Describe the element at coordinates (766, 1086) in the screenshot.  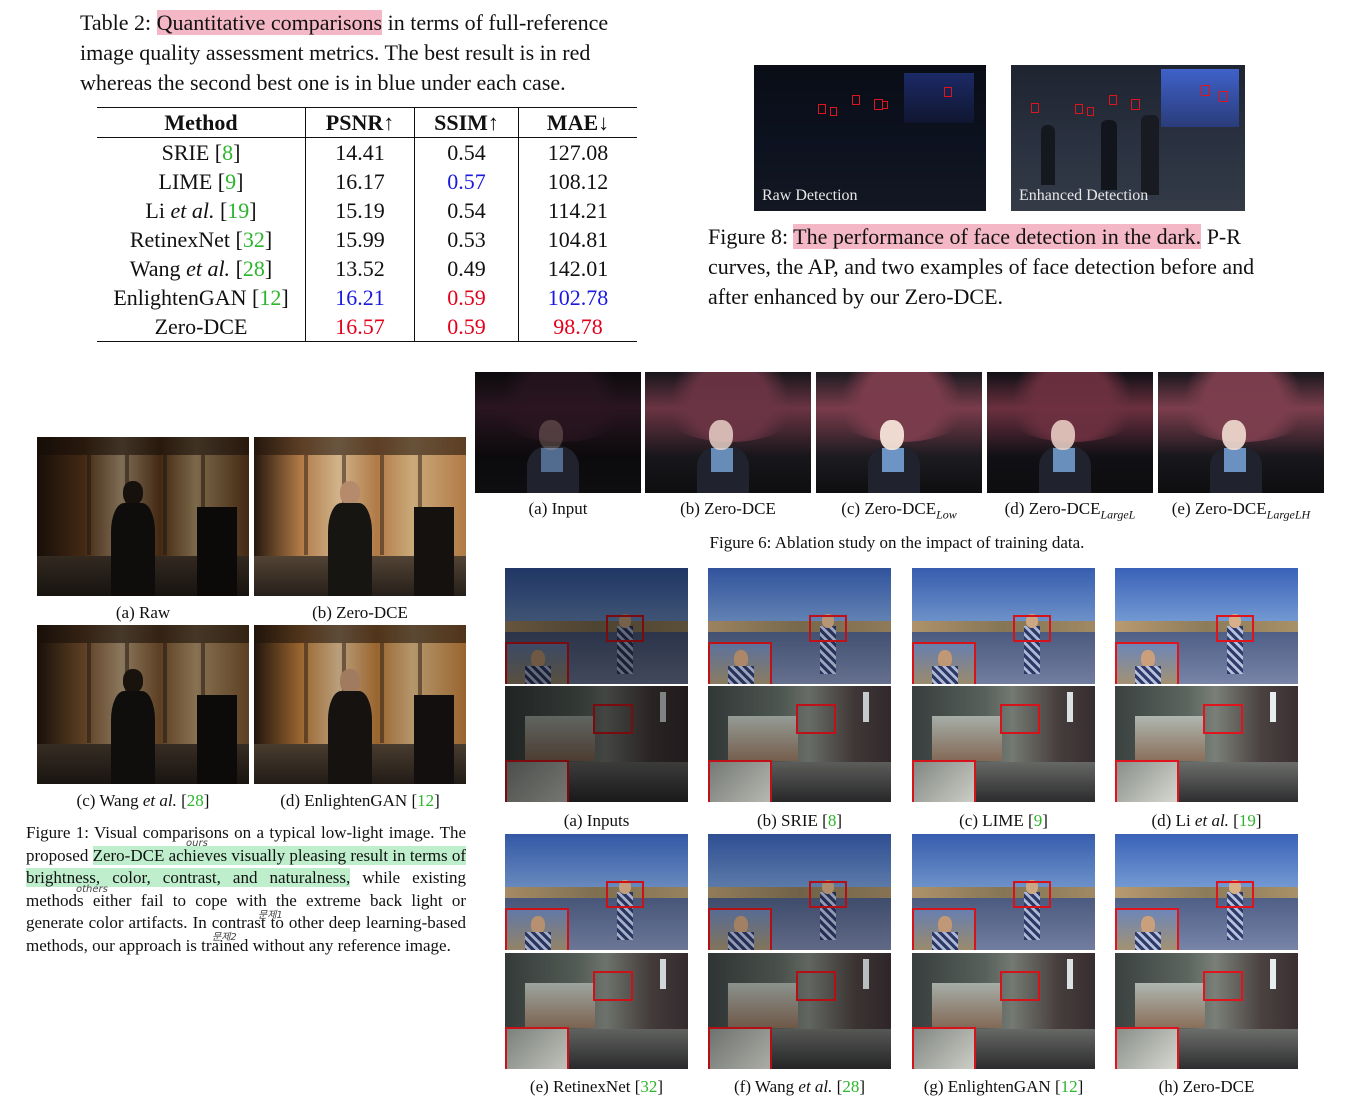
I see `subcaption-text: (f) Wang` at that location.